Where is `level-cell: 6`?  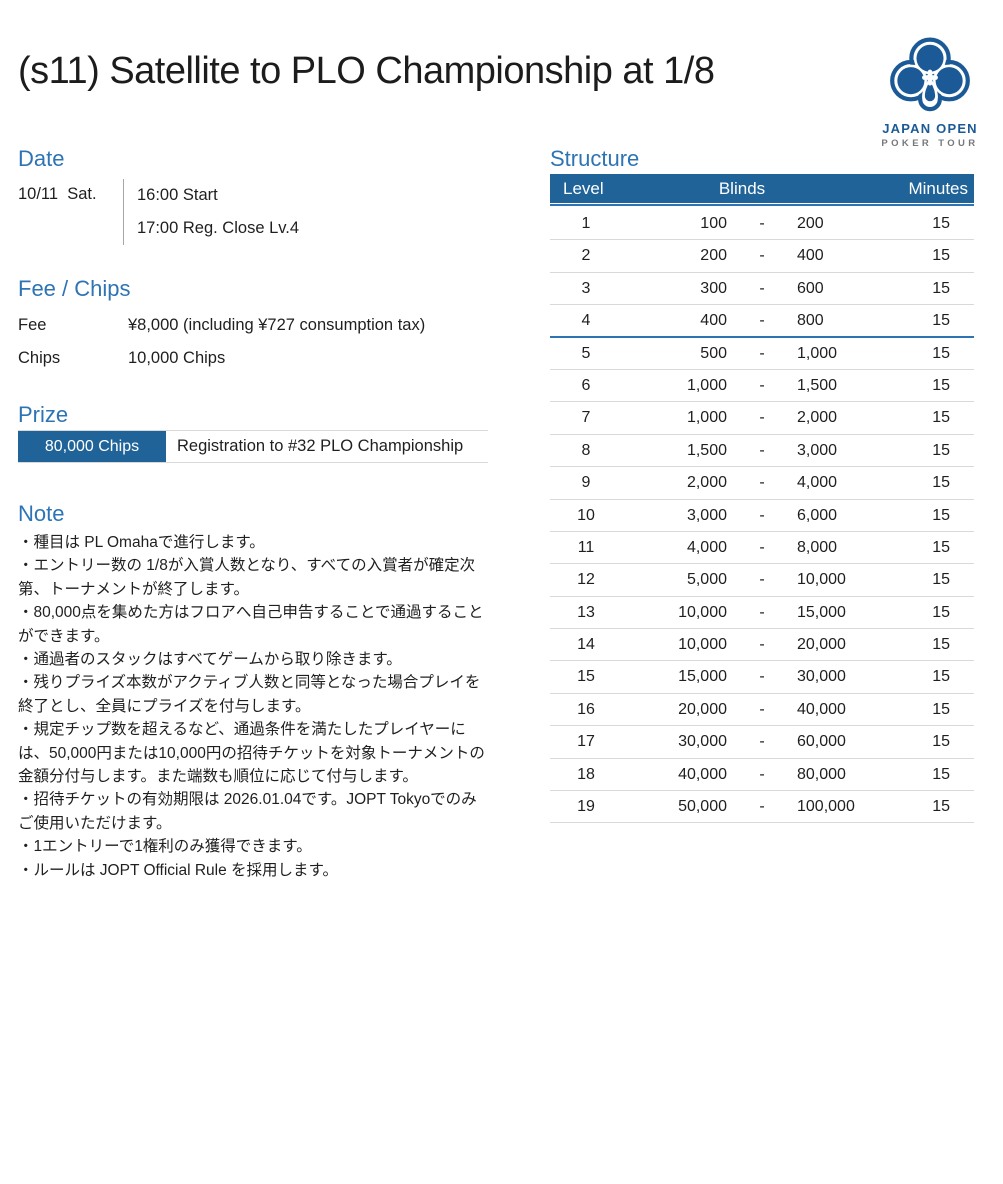 level-cell: 6 is located at coordinates (586, 385).